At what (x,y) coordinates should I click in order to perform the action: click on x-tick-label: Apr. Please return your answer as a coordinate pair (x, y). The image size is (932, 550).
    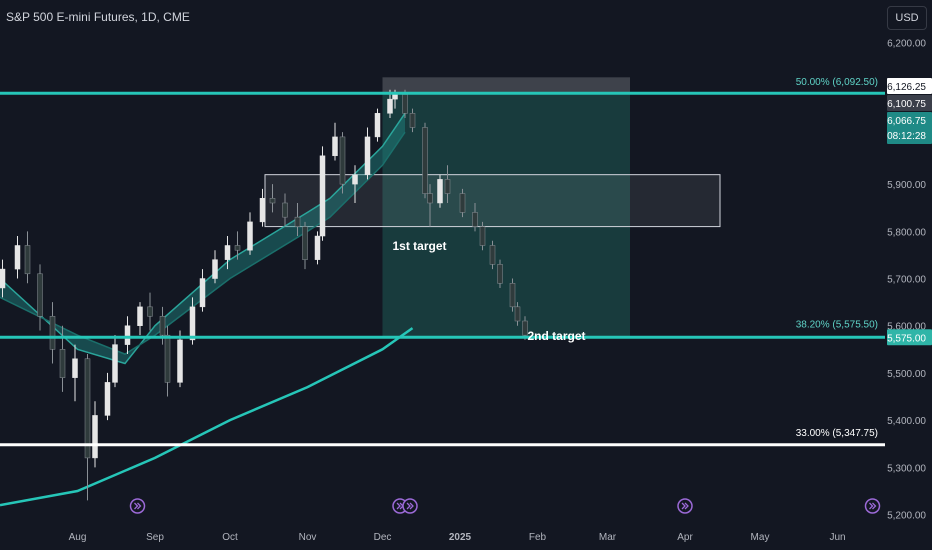
    Looking at the image, I should click on (685, 537).